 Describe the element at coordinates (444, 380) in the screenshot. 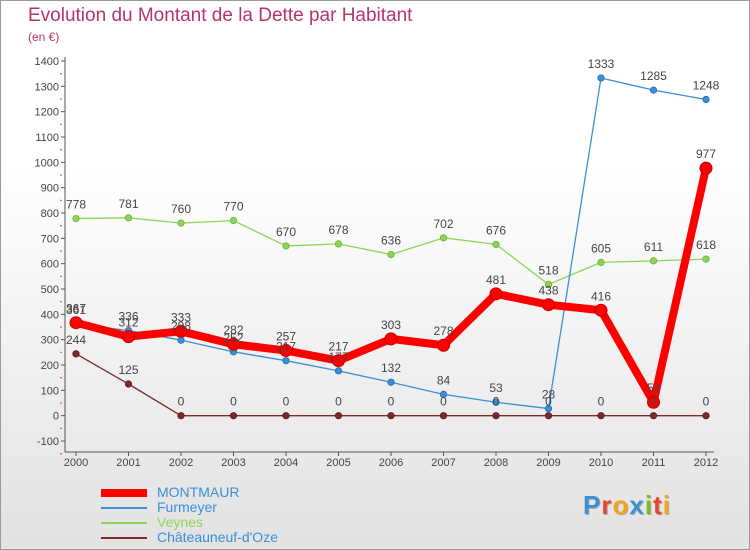

I see `data-label: 84` at that location.